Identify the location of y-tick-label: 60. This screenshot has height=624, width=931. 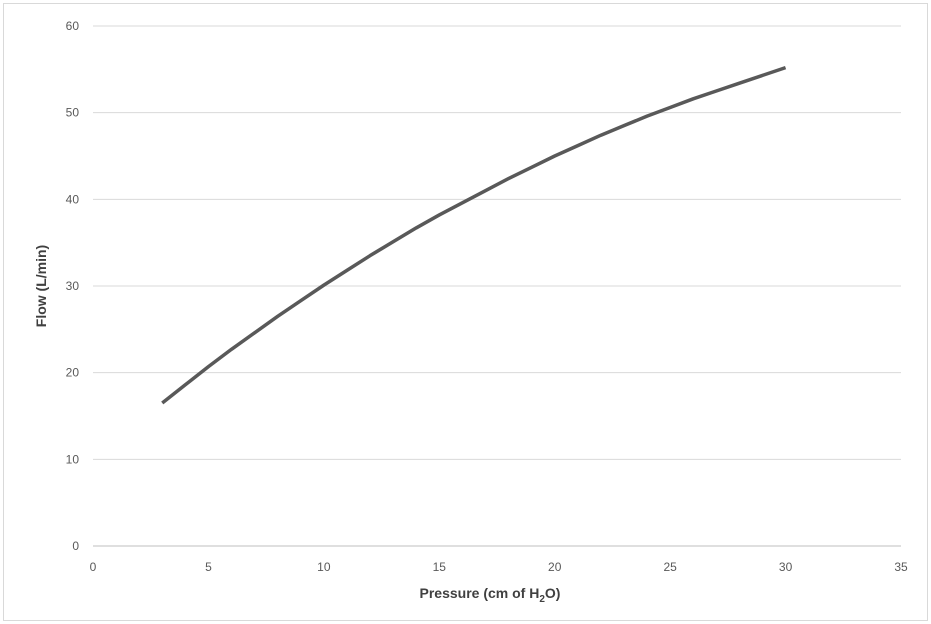
(73, 26).